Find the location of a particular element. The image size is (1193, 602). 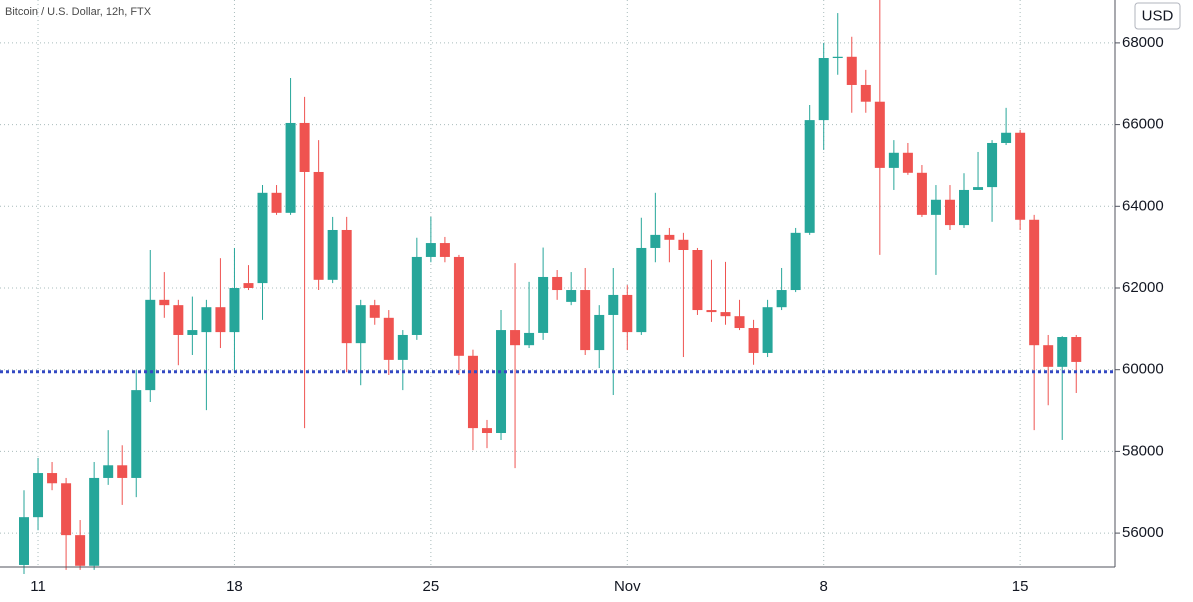

y-tick-label: 68000 is located at coordinates (1143, 42).